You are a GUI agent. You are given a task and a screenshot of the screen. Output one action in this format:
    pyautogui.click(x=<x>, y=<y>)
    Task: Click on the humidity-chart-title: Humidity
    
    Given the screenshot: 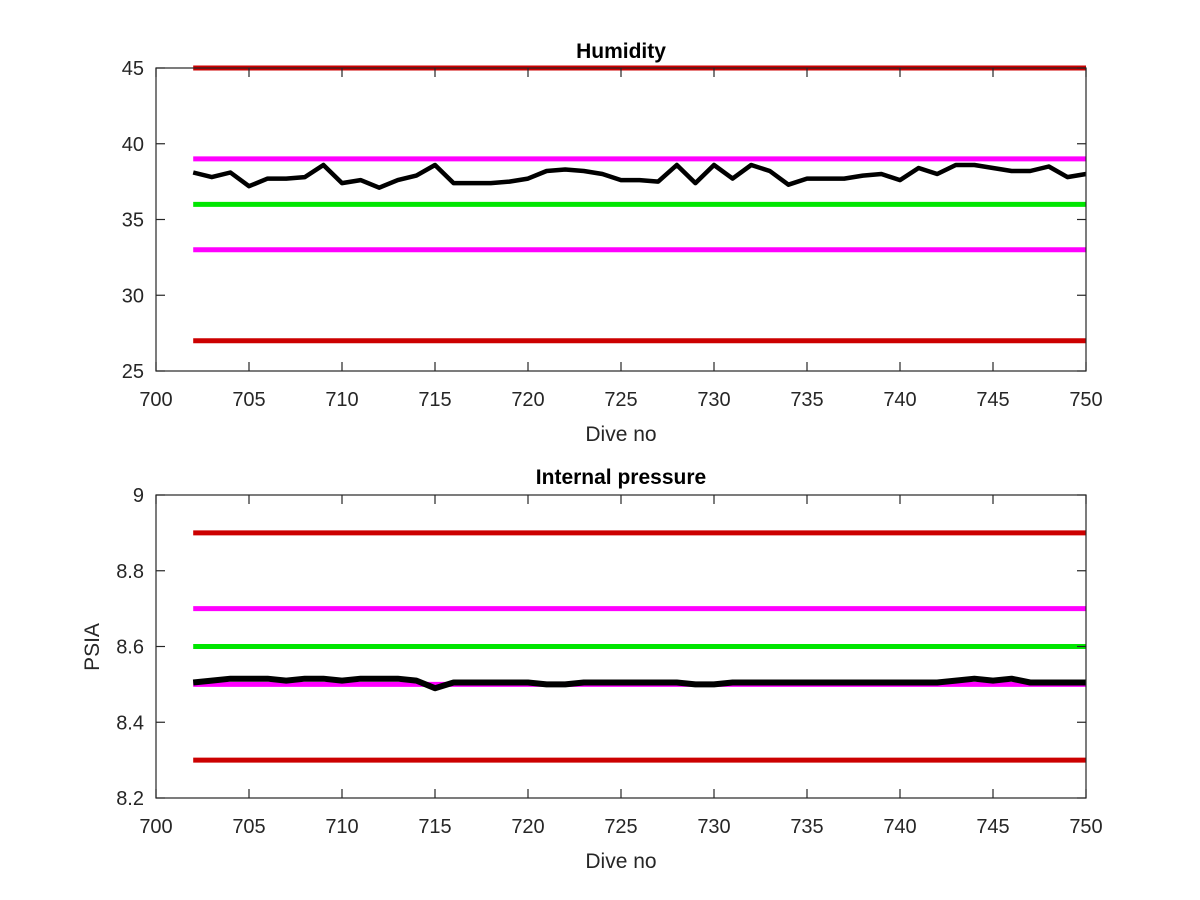 What is the action you would take?
    pyautogui.click(x=621, y=51)
    